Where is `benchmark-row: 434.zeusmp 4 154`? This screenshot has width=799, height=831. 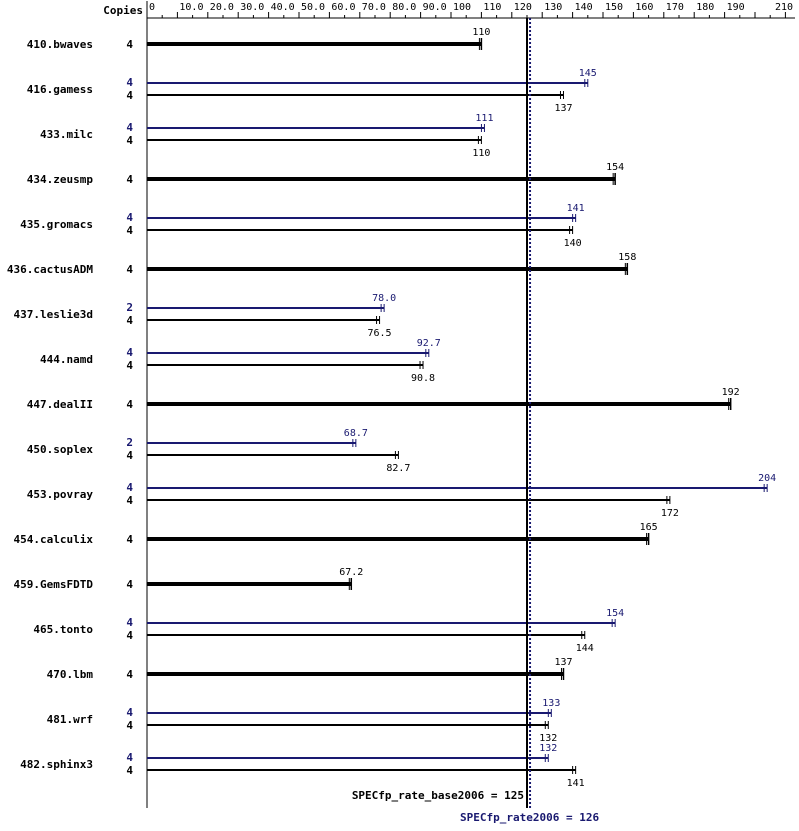
benchmark-row: 434.zeusmp 4 154 is located at coordinates (325, 174).